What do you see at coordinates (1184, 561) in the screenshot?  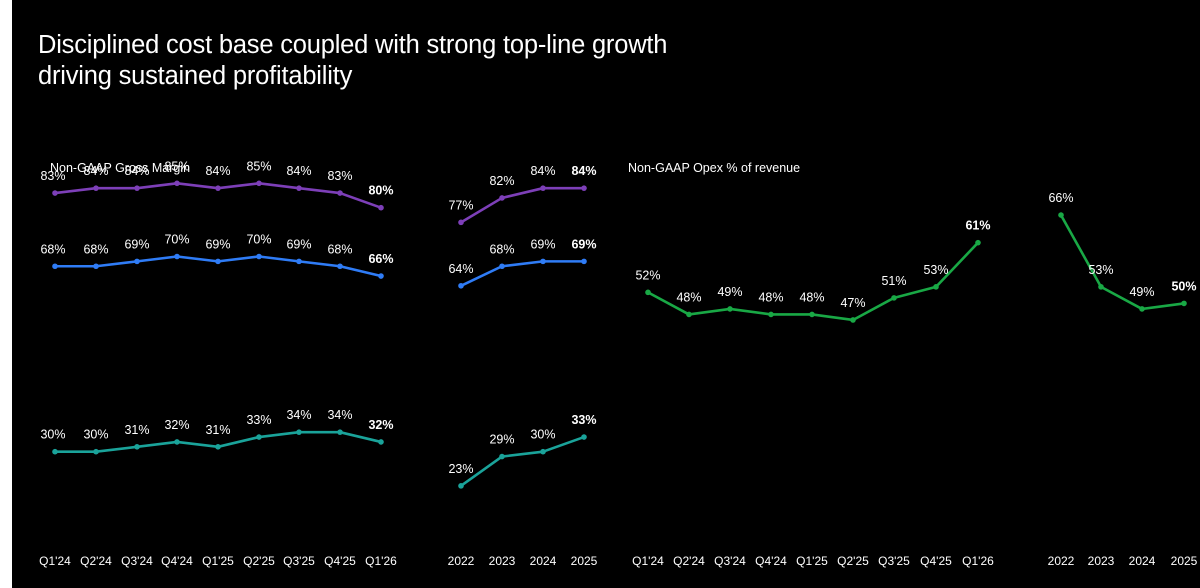 I see `opex-annual-tick-label-3: 2025` at bounding box center [1184, 561].